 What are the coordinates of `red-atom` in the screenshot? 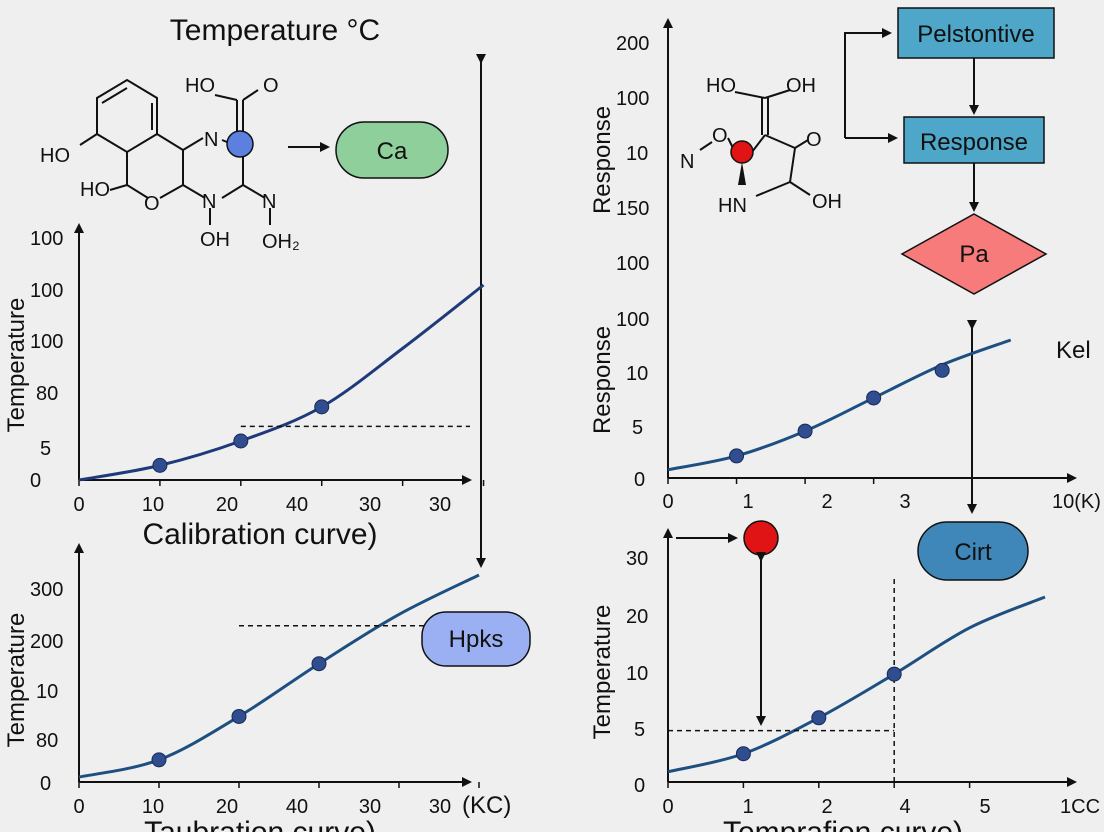 It's located at (742, 152).